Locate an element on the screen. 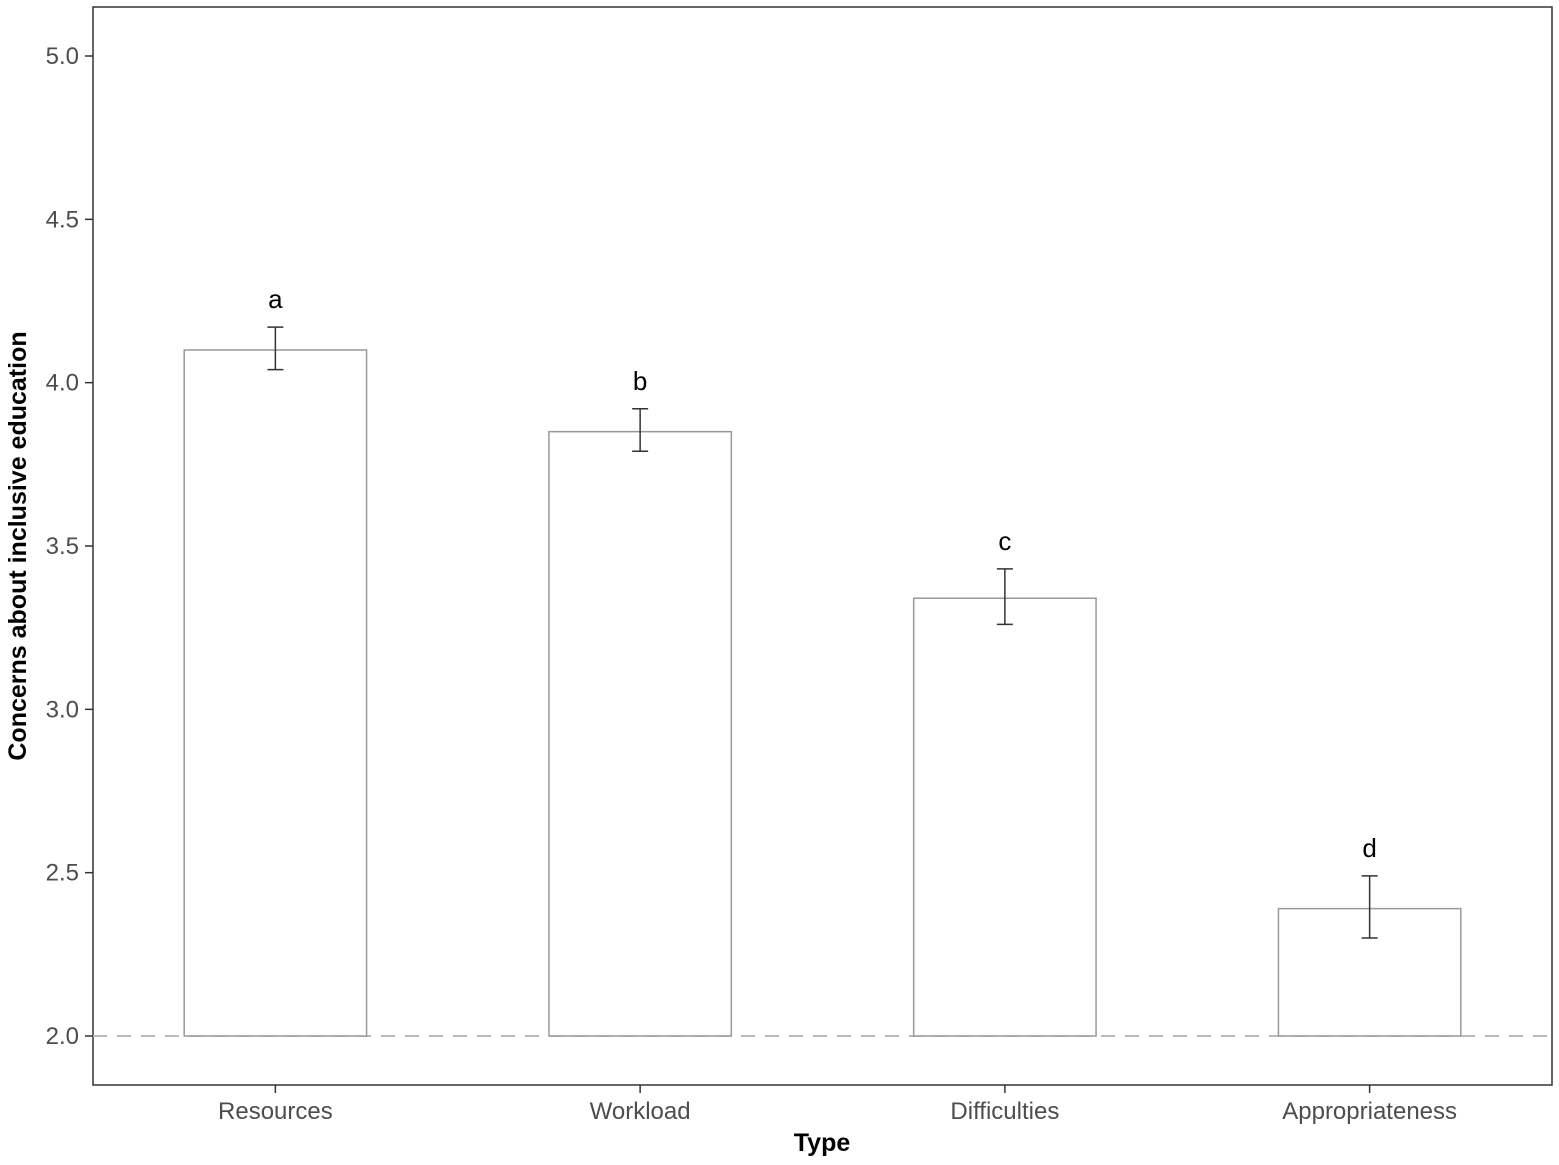  error-bar-resources is located at coordinates (275, 348).